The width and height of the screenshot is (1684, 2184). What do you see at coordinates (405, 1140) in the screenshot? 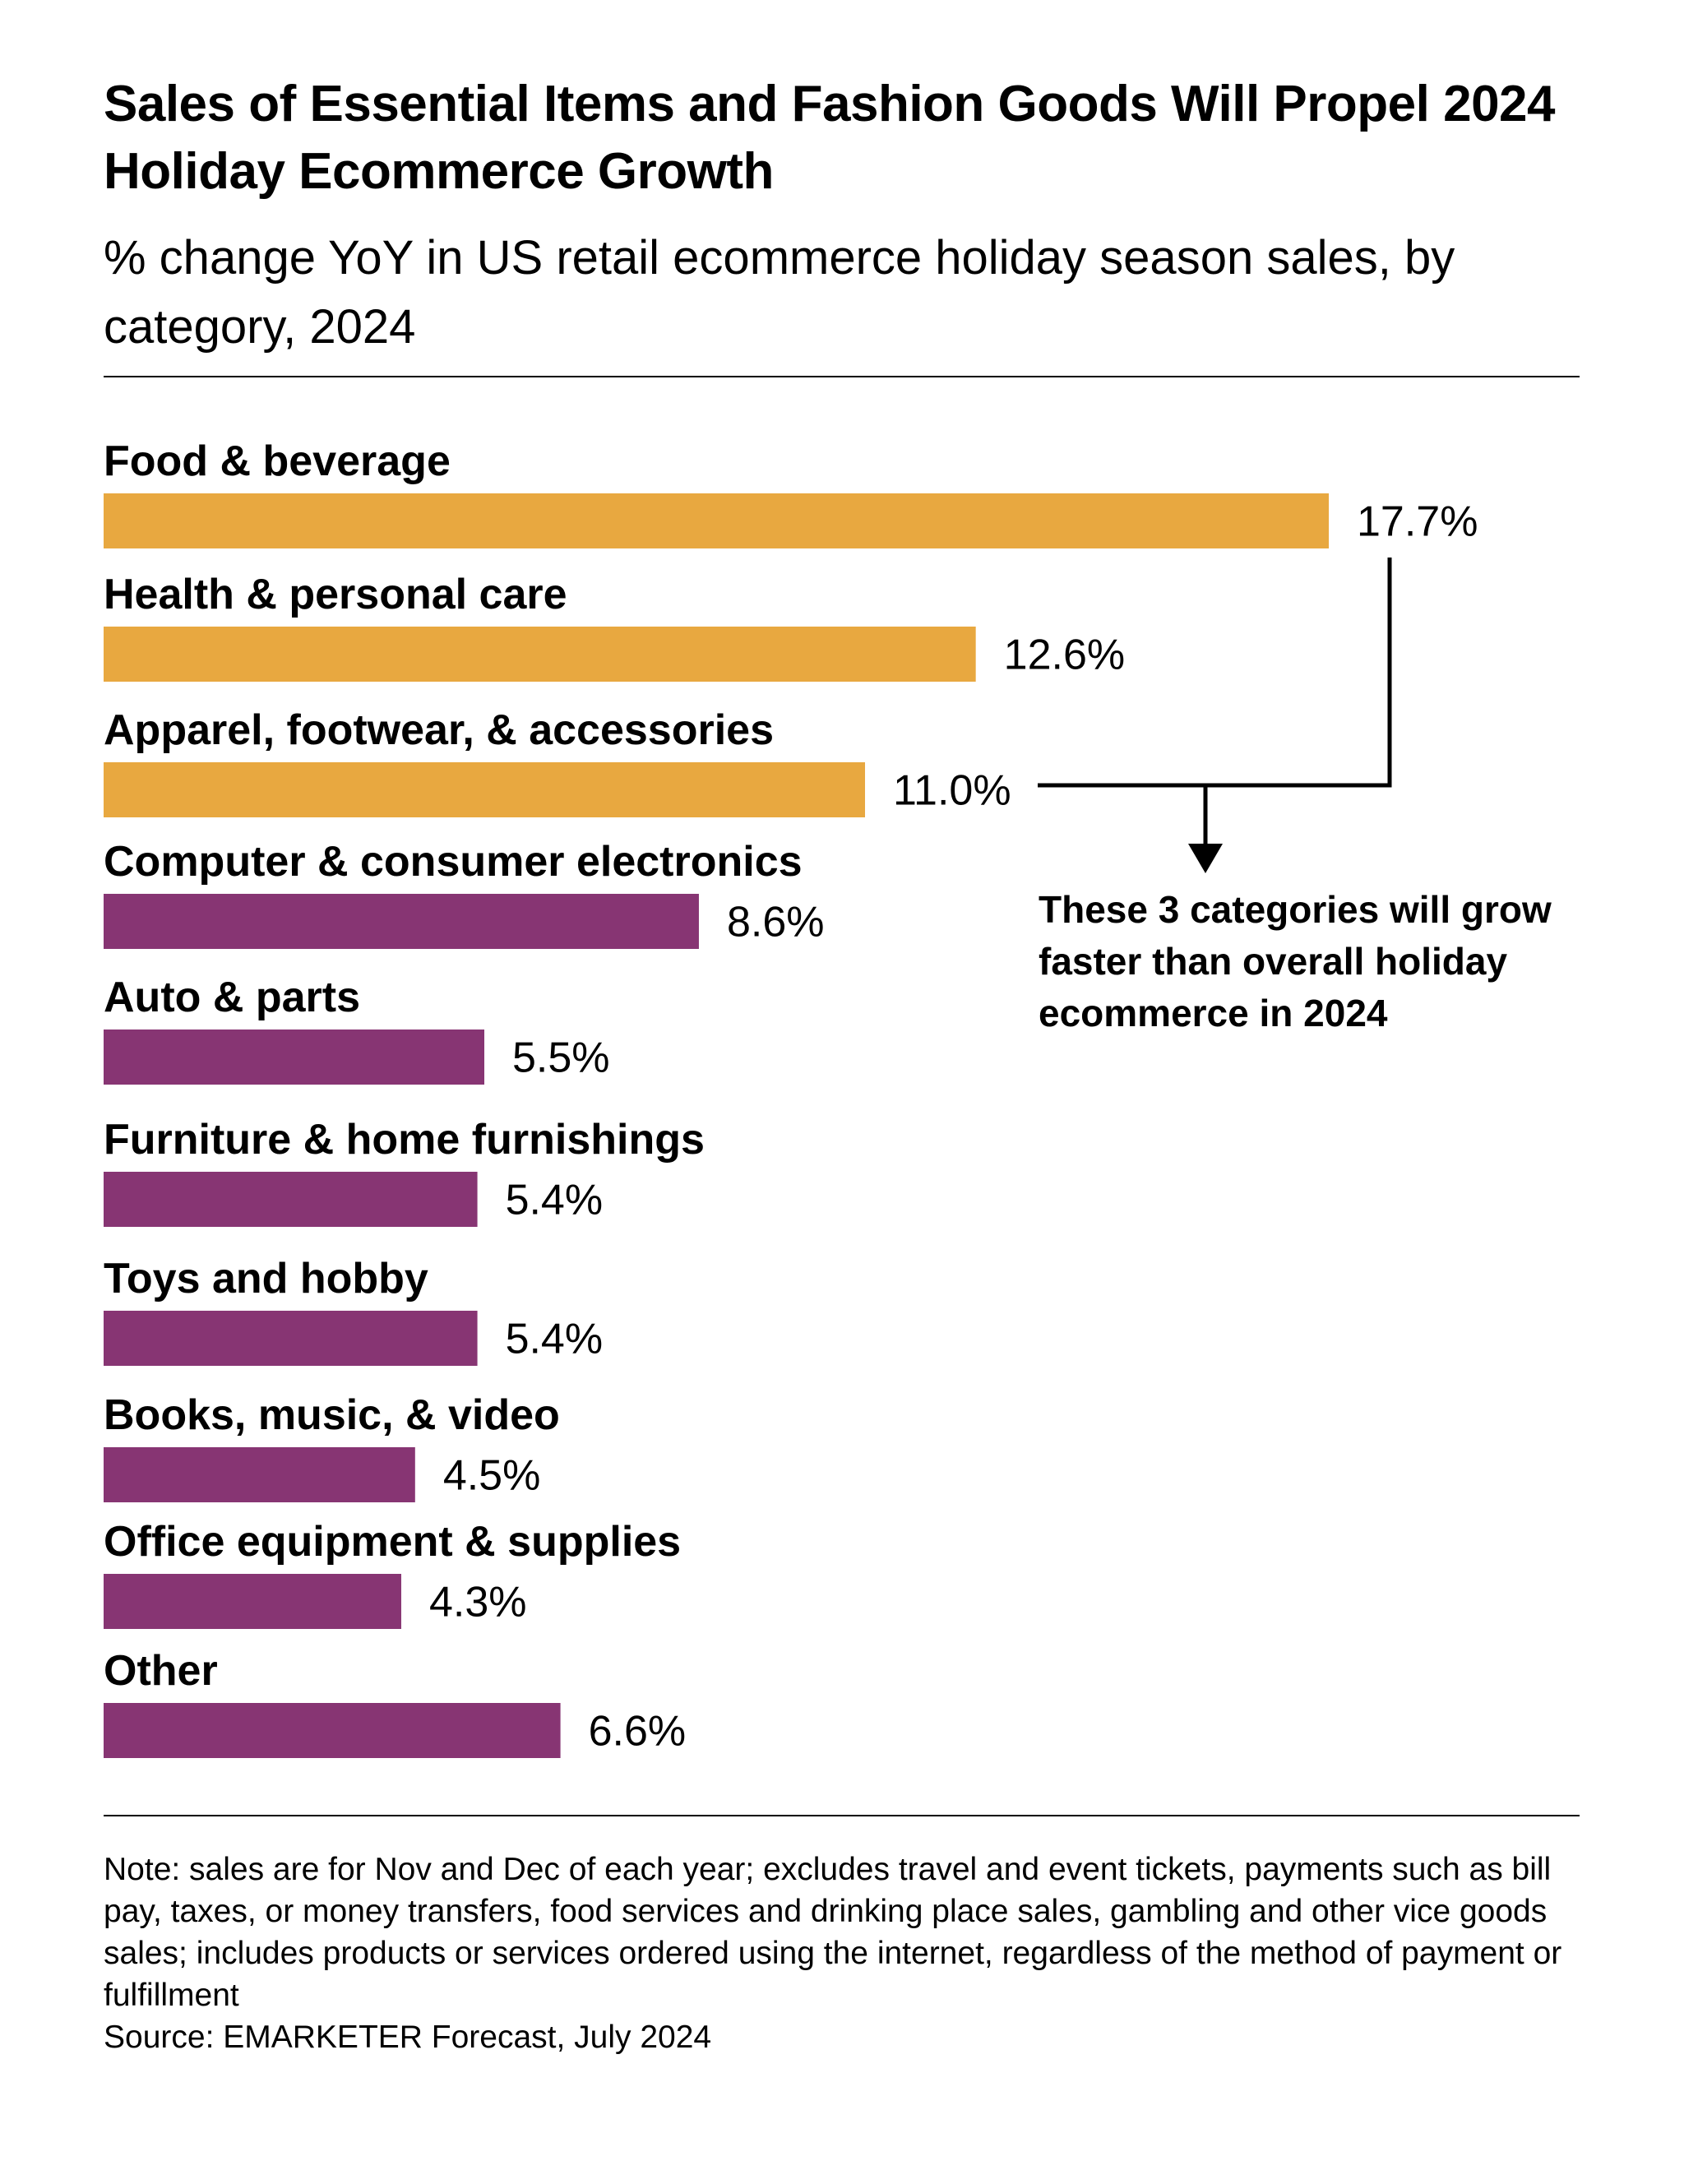
I see `category-label: Furniture & home furnishings` at bounding box center [405, 1140].